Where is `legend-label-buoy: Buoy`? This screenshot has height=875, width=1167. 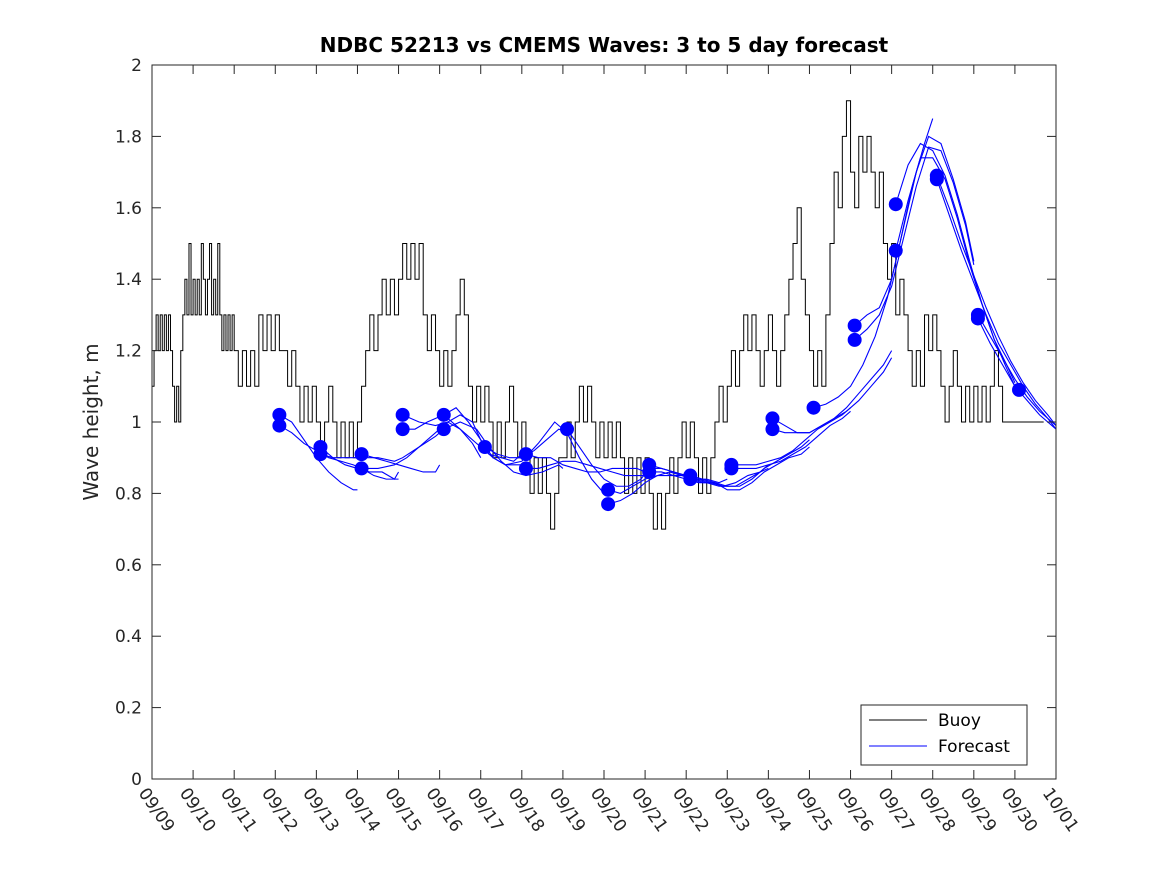 legend-label-buoy: Buoy is located at coordinates (959, 721).